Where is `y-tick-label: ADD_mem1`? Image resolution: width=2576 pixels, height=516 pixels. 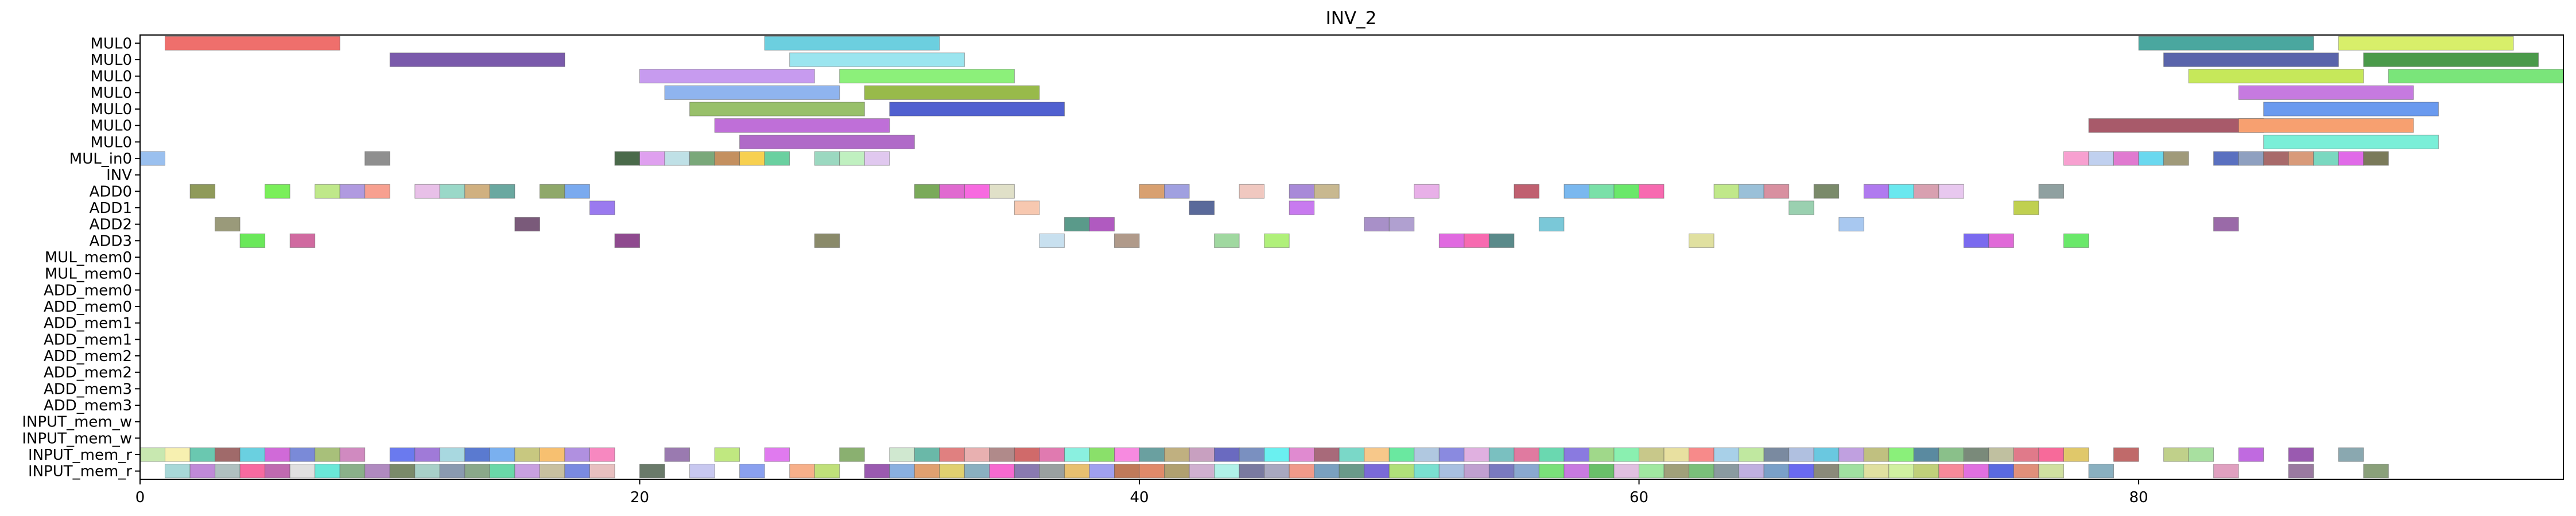 y-tick-label: ADD_mem1 is located at coordinates (88, 323).